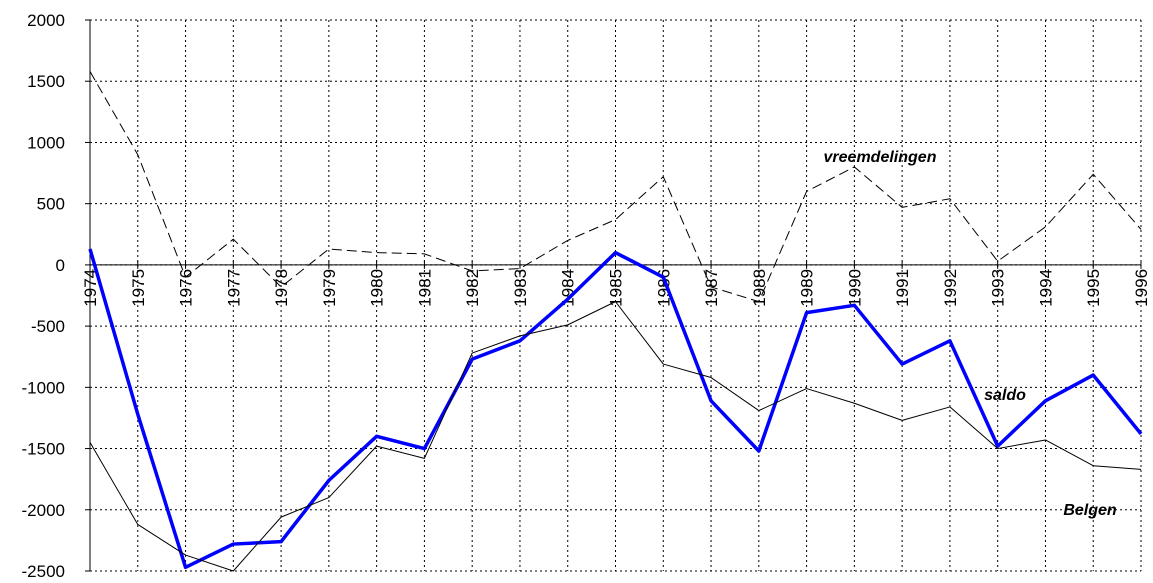 The height and width of the screenshot is (583, 1153). I want to click on x-tick-label: 1993, so click(998, 288).